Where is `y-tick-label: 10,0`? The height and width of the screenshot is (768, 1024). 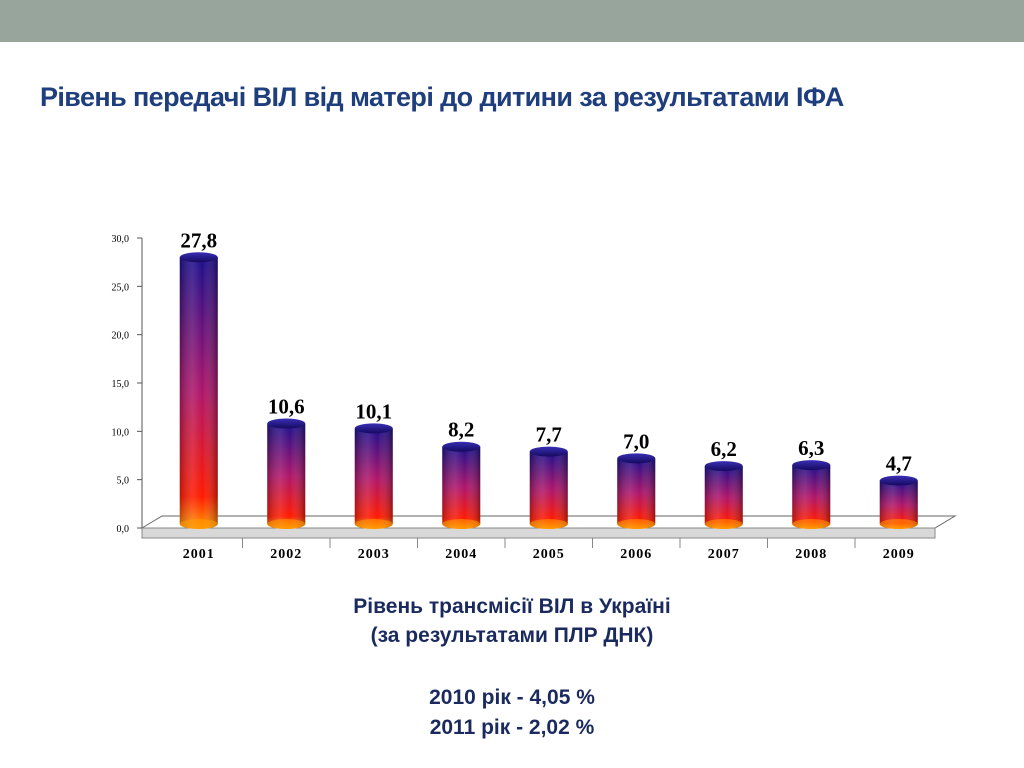 y-tick-label: 10,0 is located at coordinates (121, 432).